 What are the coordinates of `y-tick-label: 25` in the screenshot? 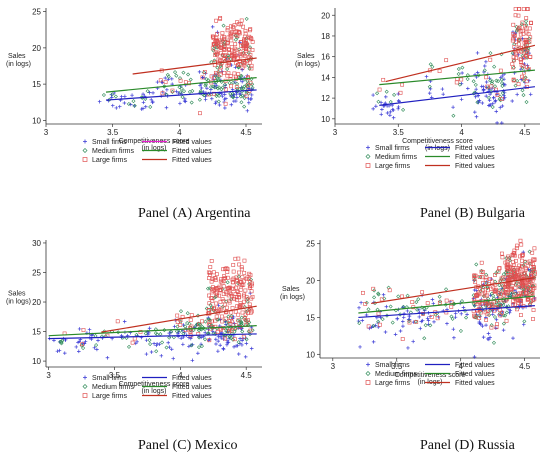 It's located at (36, 272).